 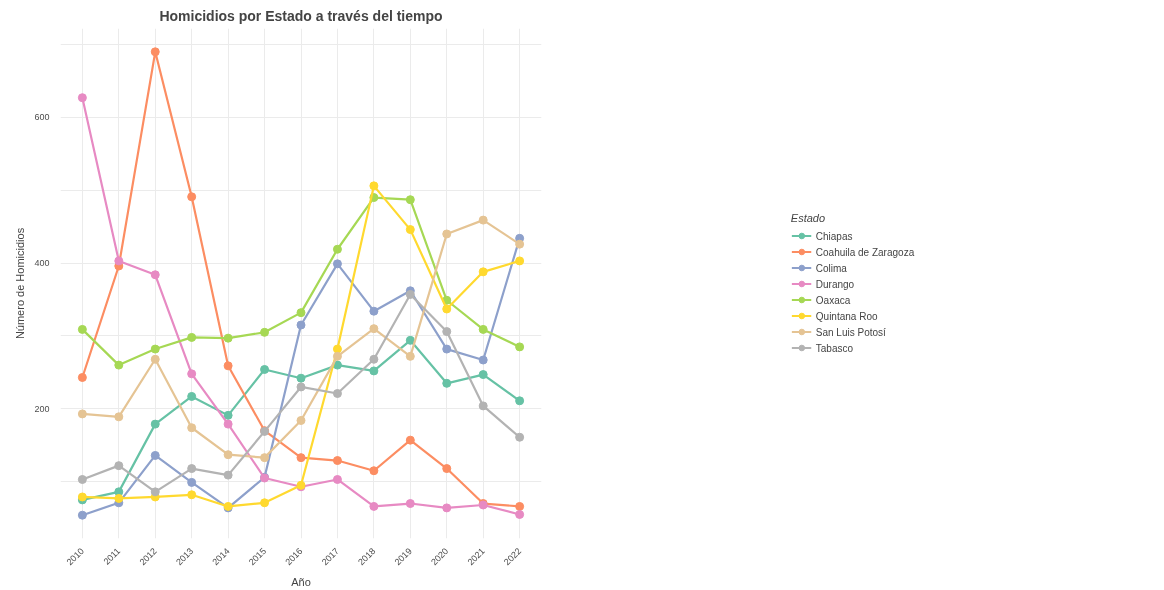 I want to click on legend-label: Coahuila de Zaragoza, so click(x=865, y=252).